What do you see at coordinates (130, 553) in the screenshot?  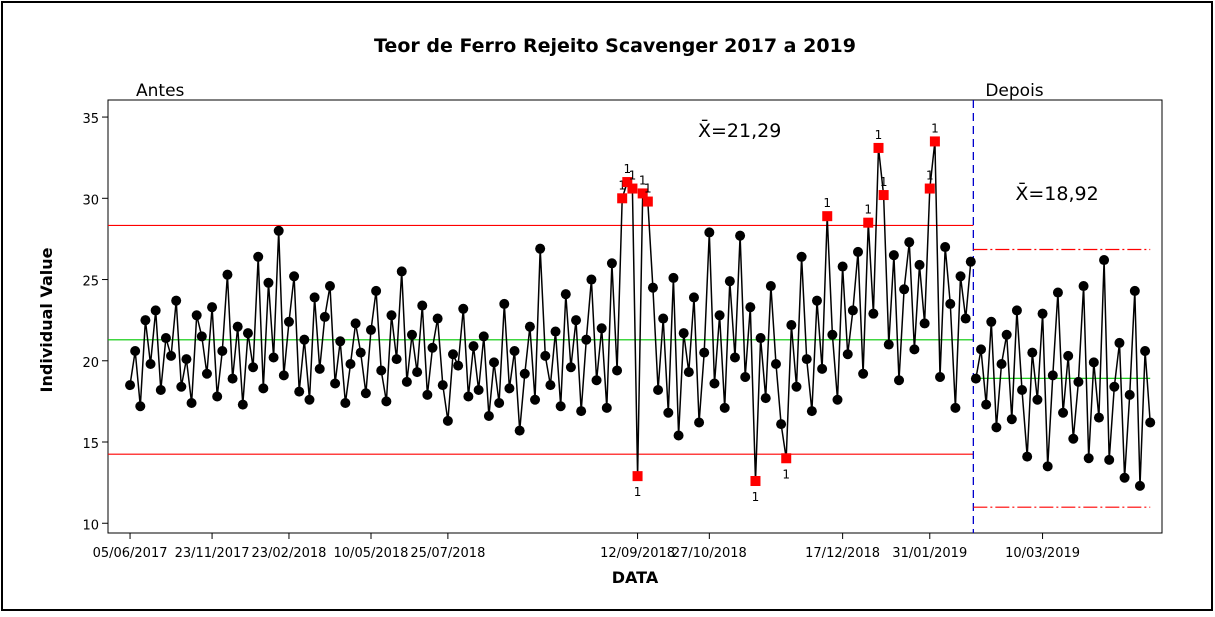 I see `x-tick-label: 05/06/2017` at bounding box center [130, 553].